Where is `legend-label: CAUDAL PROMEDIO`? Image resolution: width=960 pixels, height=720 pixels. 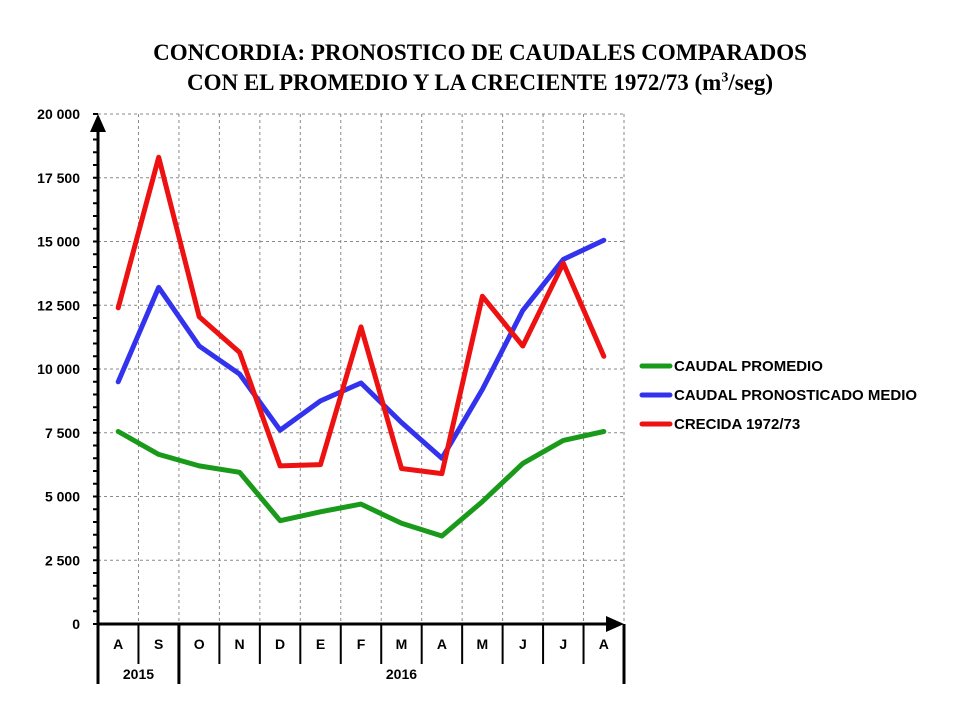 legend-label: CAUDAL PROMEDIO is located at coordinates (748, 366).